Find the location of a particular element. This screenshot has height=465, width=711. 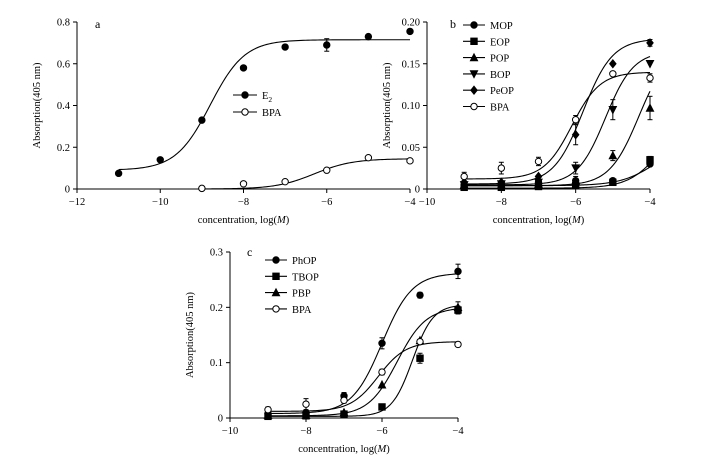

y-axis-label: Absorption(405 nm) is located at coordinates (387, 105).